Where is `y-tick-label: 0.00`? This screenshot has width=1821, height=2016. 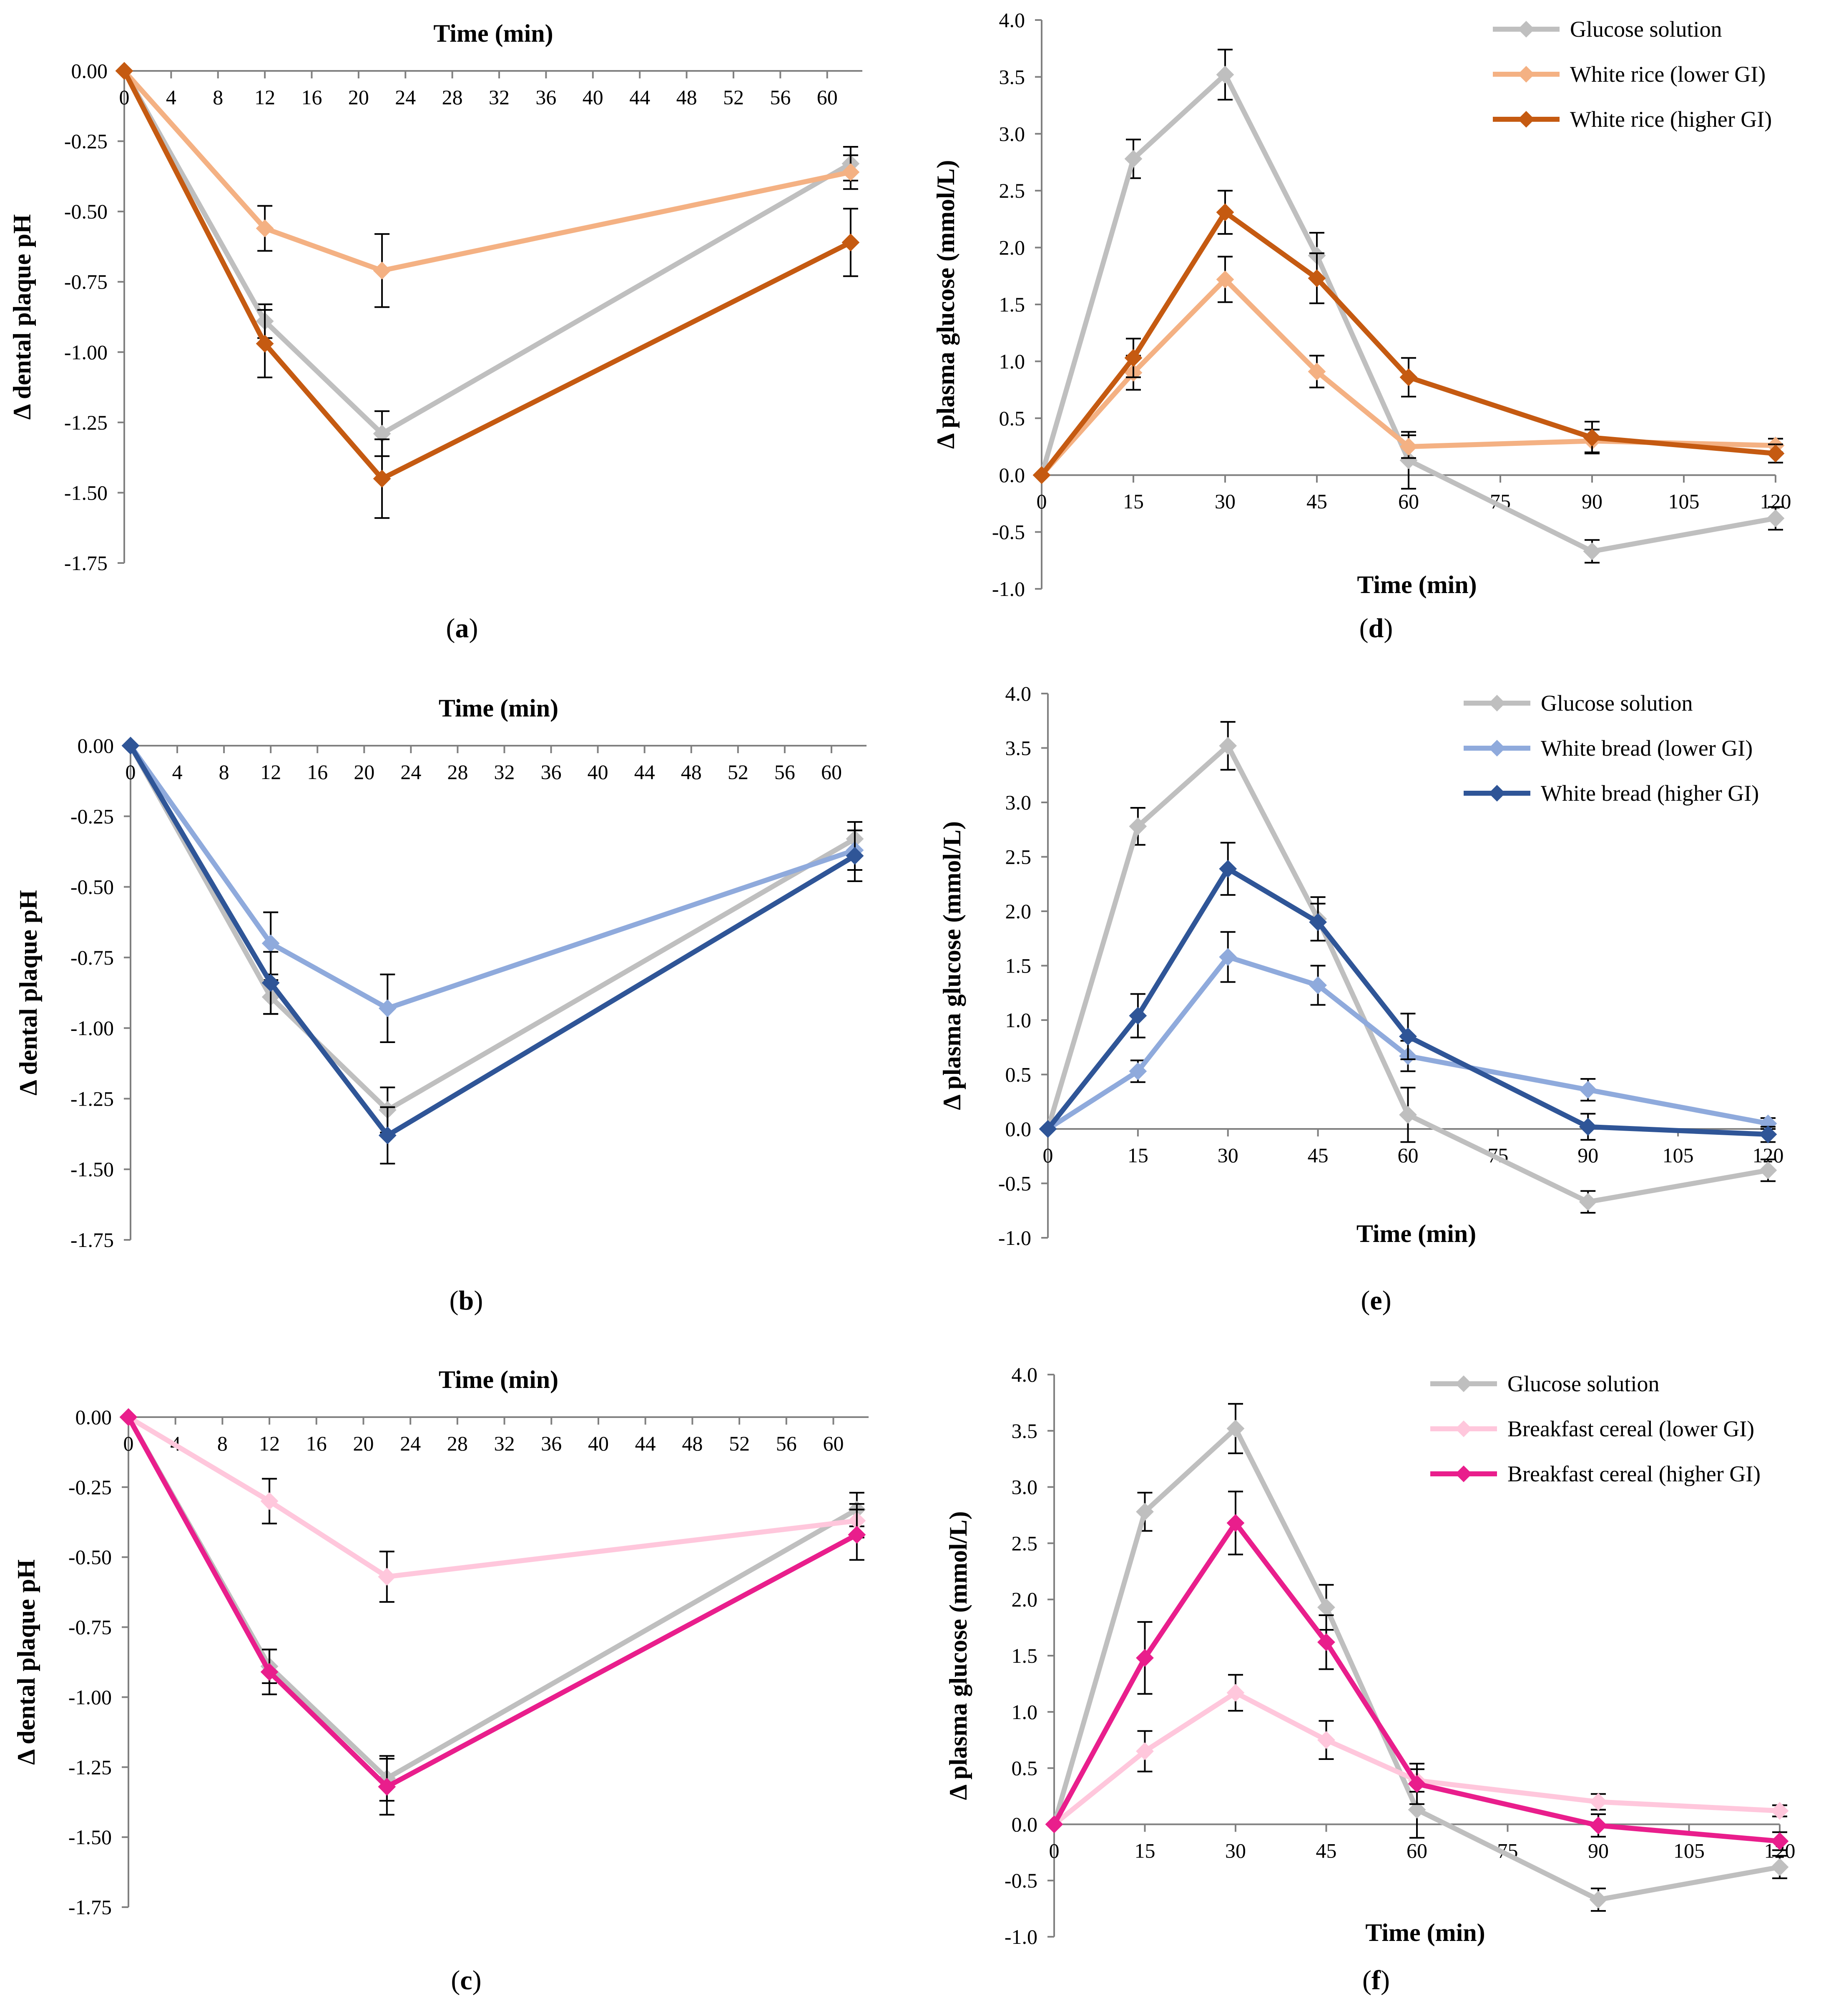
y-tick-label: 0.00 is located at coordinates (93, 1417).